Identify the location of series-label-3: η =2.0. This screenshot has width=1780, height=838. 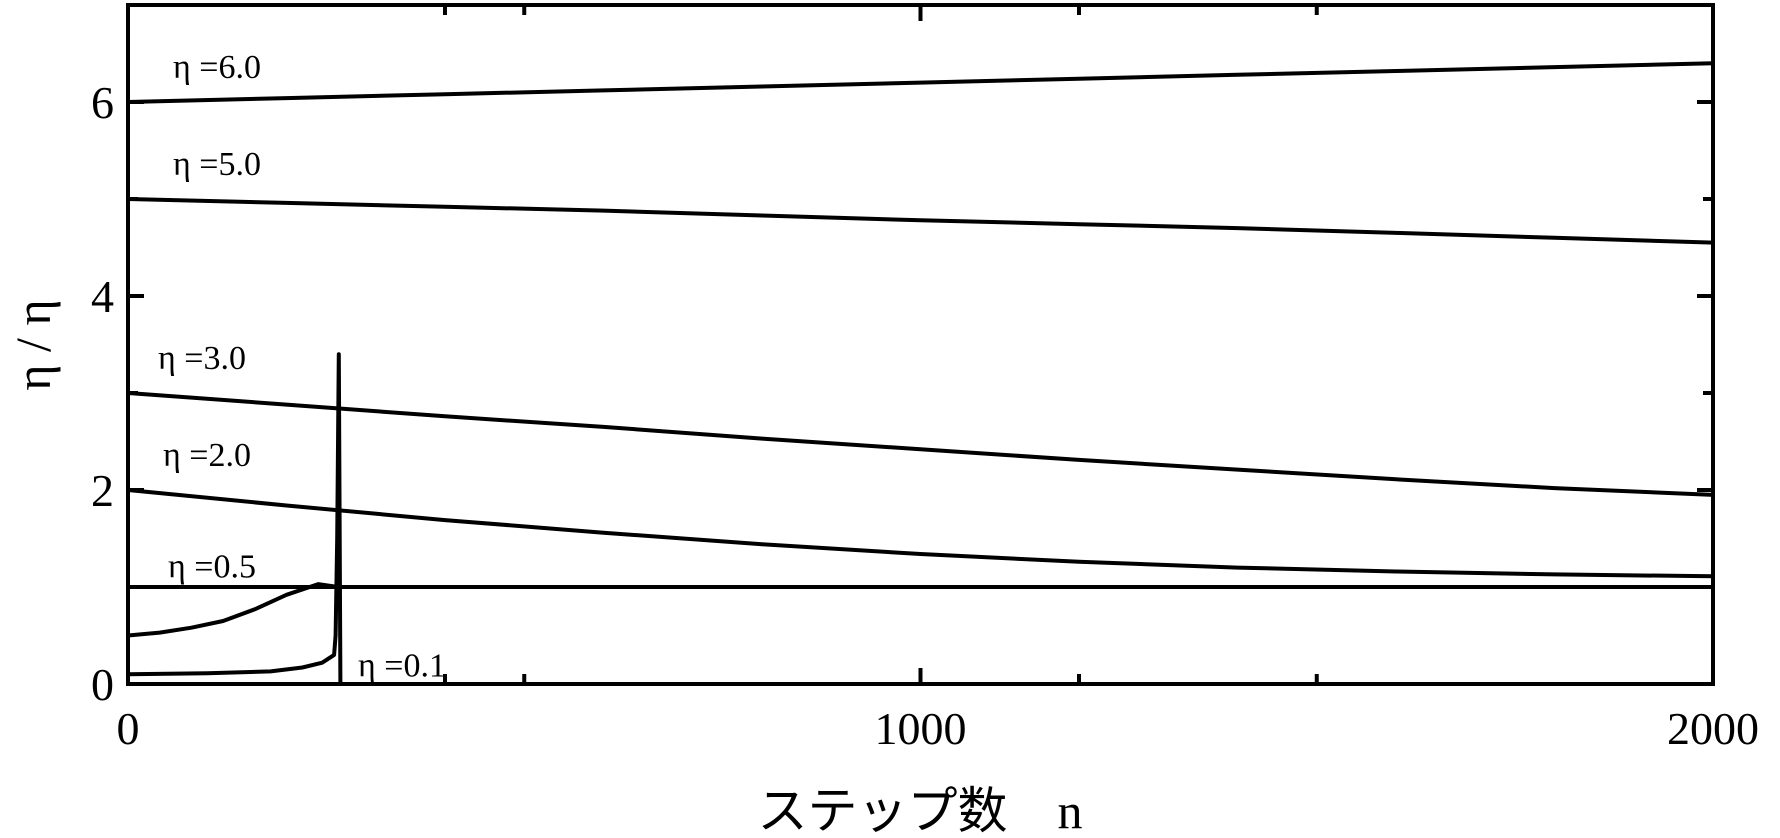
(207, 455).